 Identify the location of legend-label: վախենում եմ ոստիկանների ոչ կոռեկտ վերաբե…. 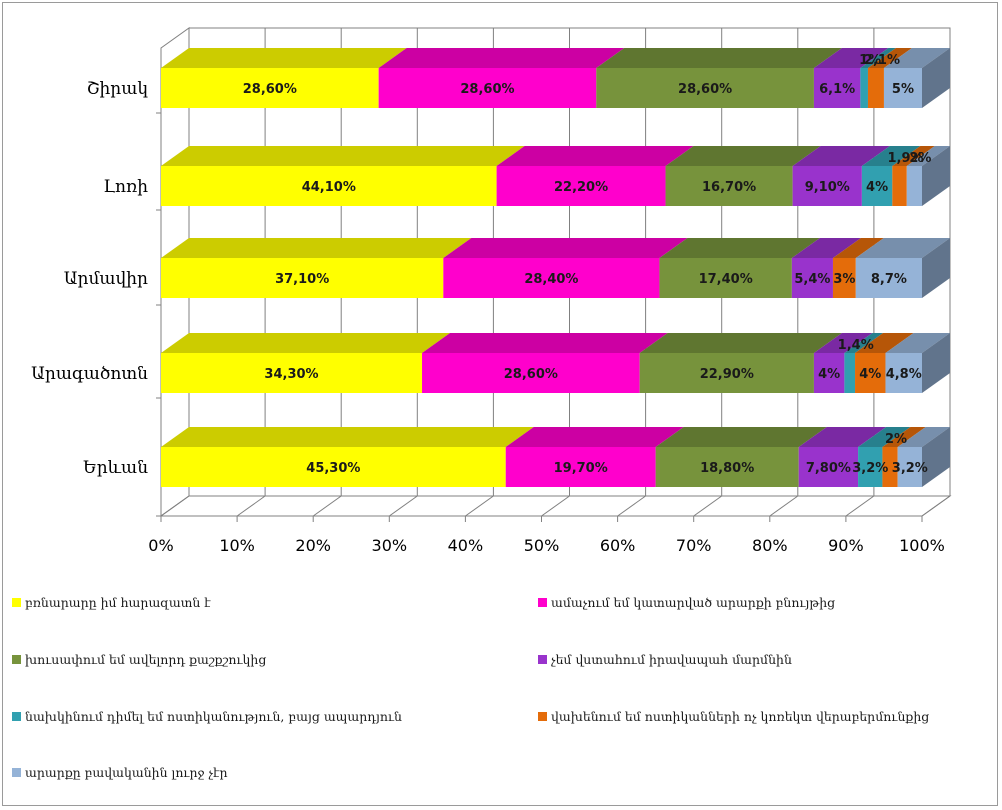
(740, 716).